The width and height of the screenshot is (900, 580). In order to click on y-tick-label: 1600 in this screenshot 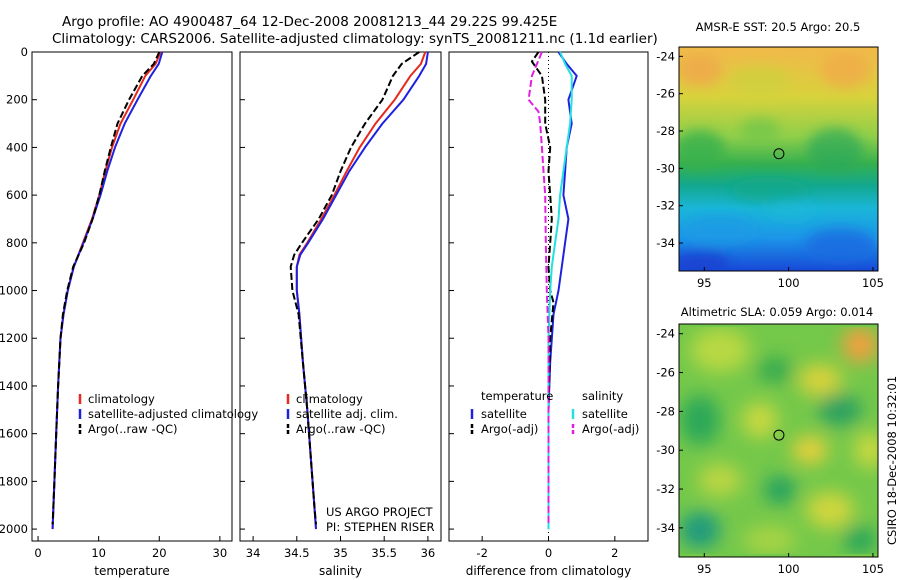, I will do `click(14, 434)`.